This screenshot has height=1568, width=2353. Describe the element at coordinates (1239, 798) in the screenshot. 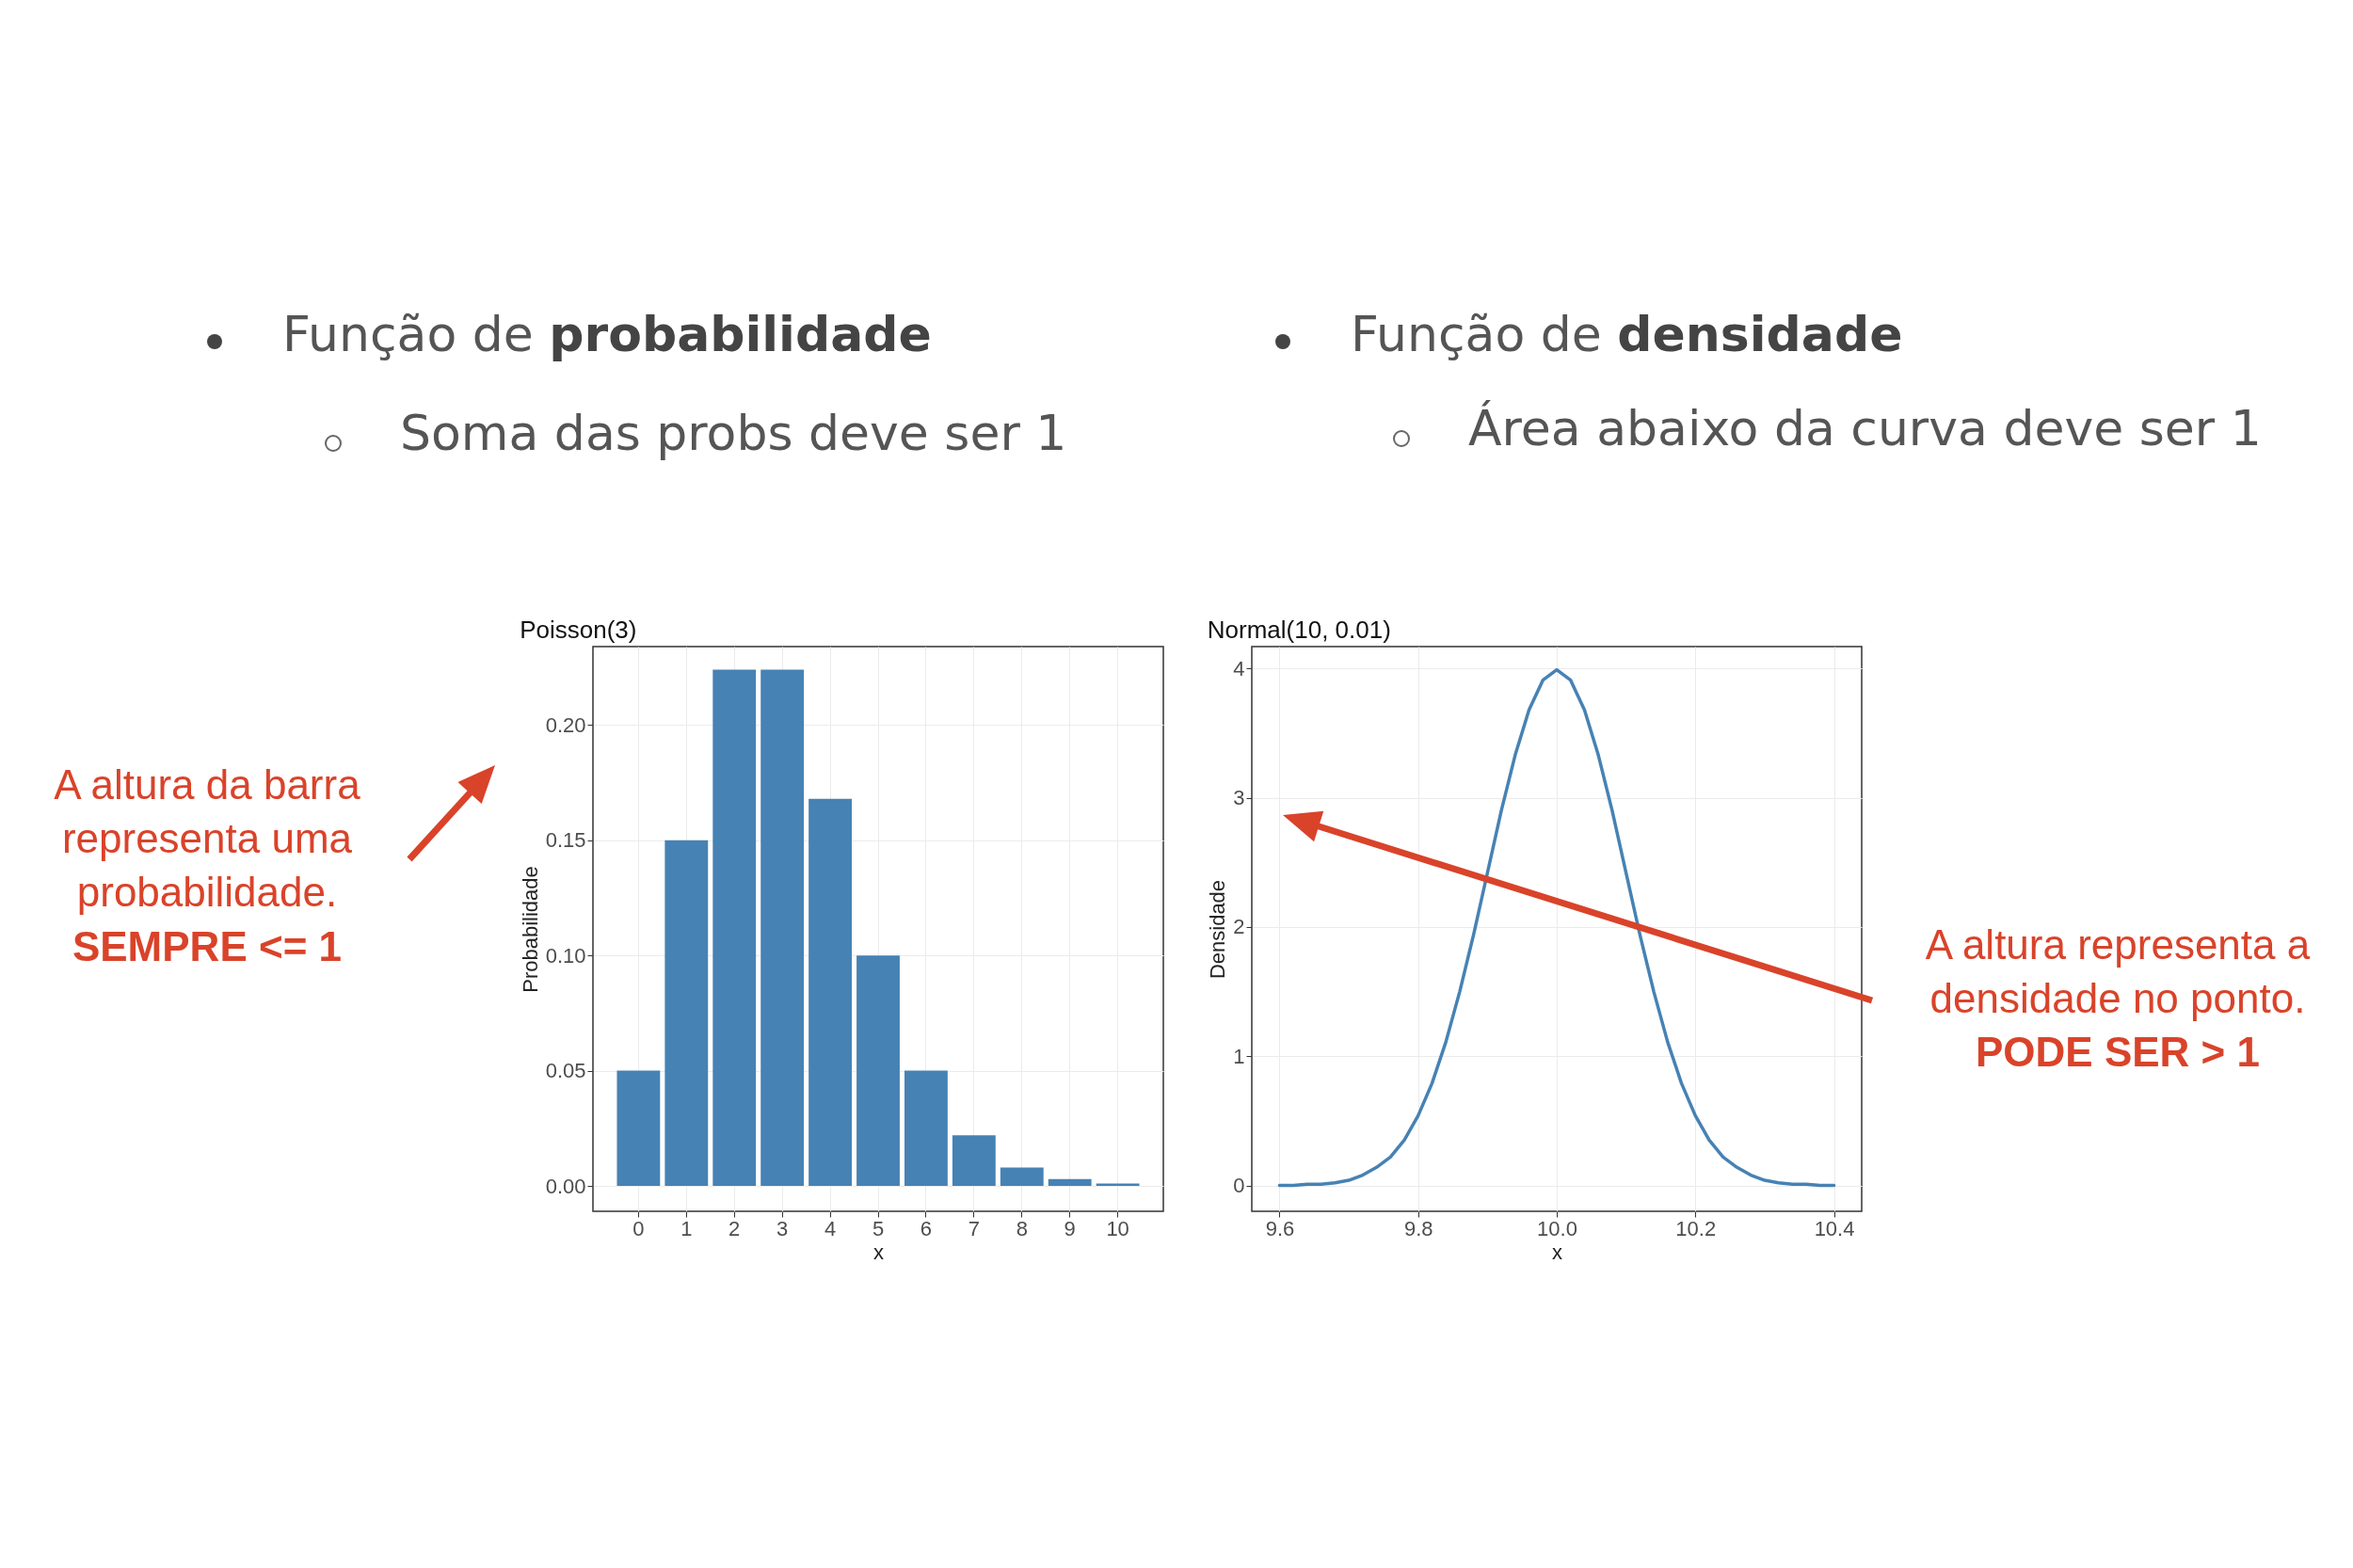

I see `y-tick-label: 3` at that location.